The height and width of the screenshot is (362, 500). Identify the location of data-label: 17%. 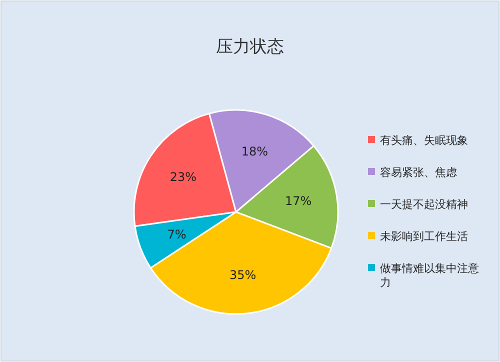
(298, 201).